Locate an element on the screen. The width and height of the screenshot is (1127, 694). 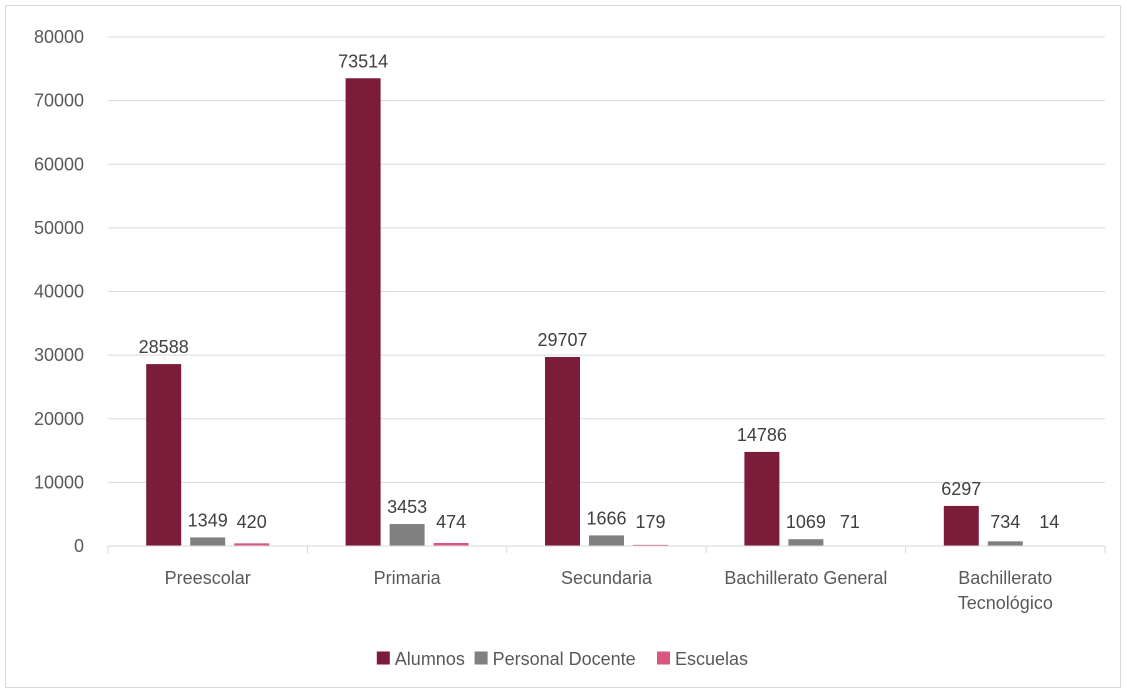
legend-label: Personal Docente is located at coordinates (564, 659).